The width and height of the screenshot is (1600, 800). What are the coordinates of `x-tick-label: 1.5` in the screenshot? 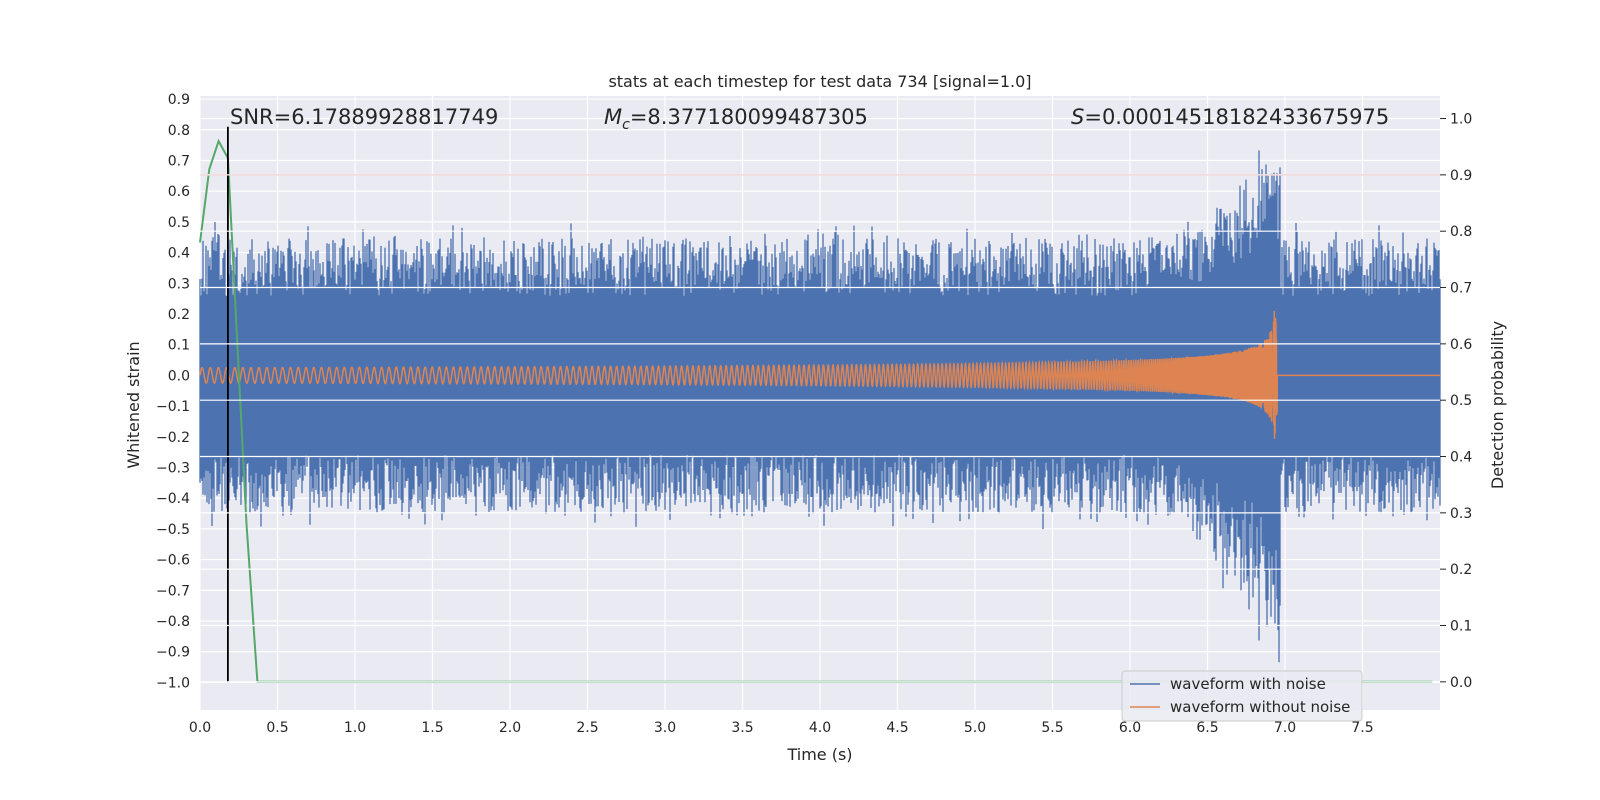 It's located at (432, 728).